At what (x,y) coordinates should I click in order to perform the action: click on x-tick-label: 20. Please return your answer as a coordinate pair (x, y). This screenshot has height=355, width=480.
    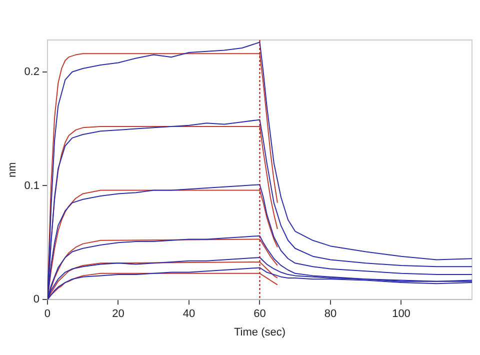
    Looking at the image, I should click on (118, 314).